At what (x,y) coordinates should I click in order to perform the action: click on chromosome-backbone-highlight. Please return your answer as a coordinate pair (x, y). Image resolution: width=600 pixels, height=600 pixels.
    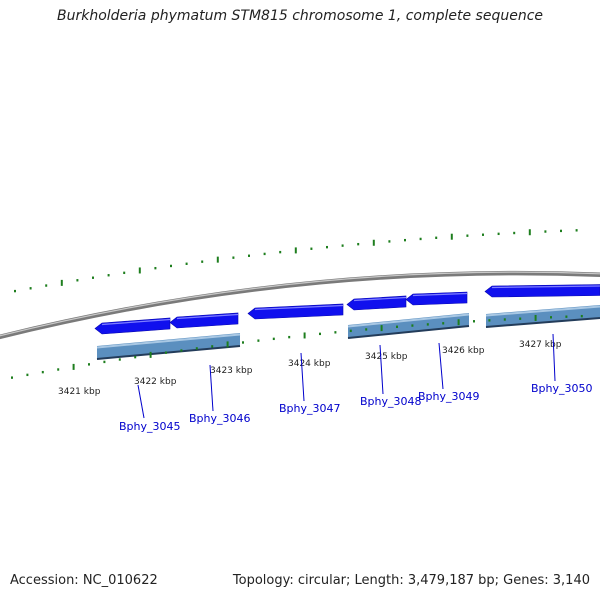
    Looking at the image, I should click on (300, 304).